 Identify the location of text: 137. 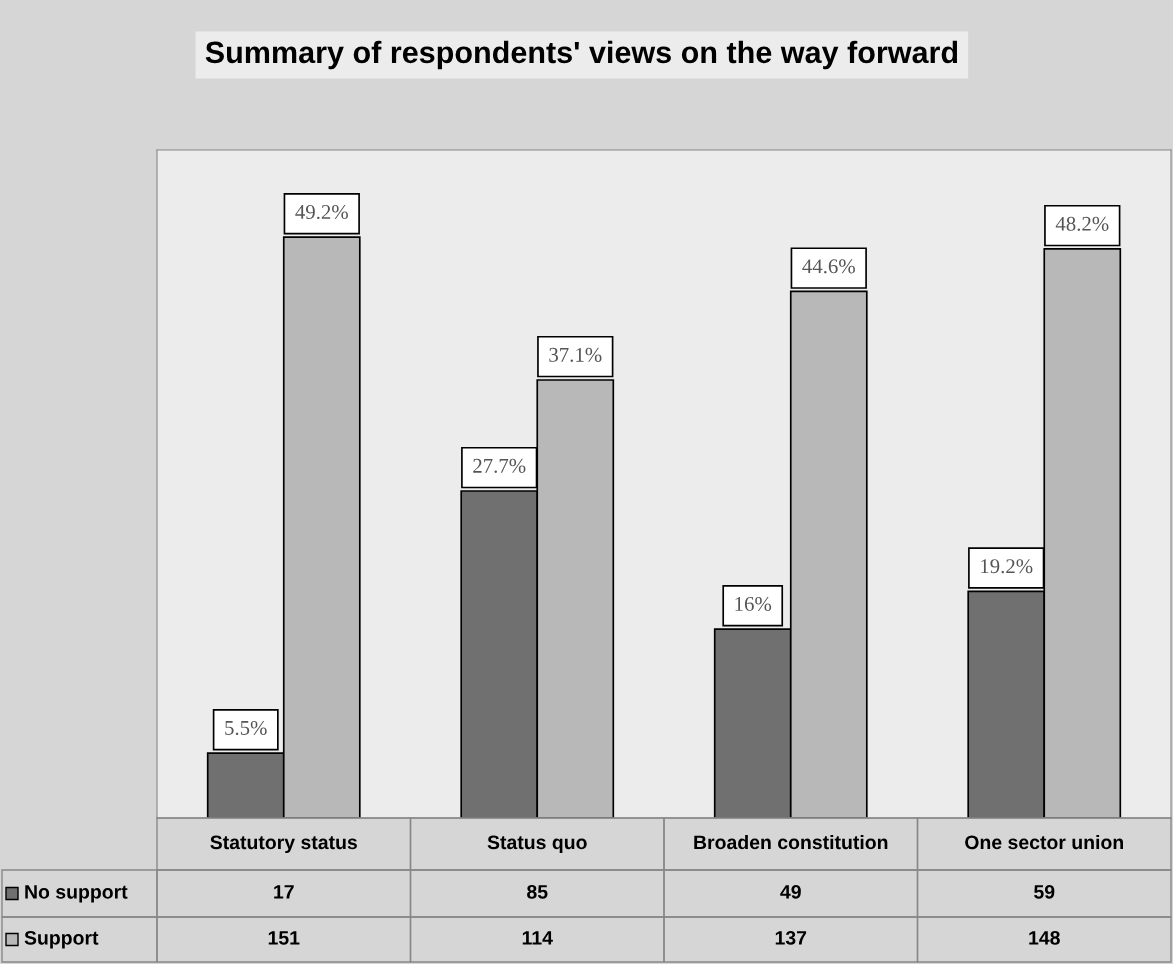
(791, 937).